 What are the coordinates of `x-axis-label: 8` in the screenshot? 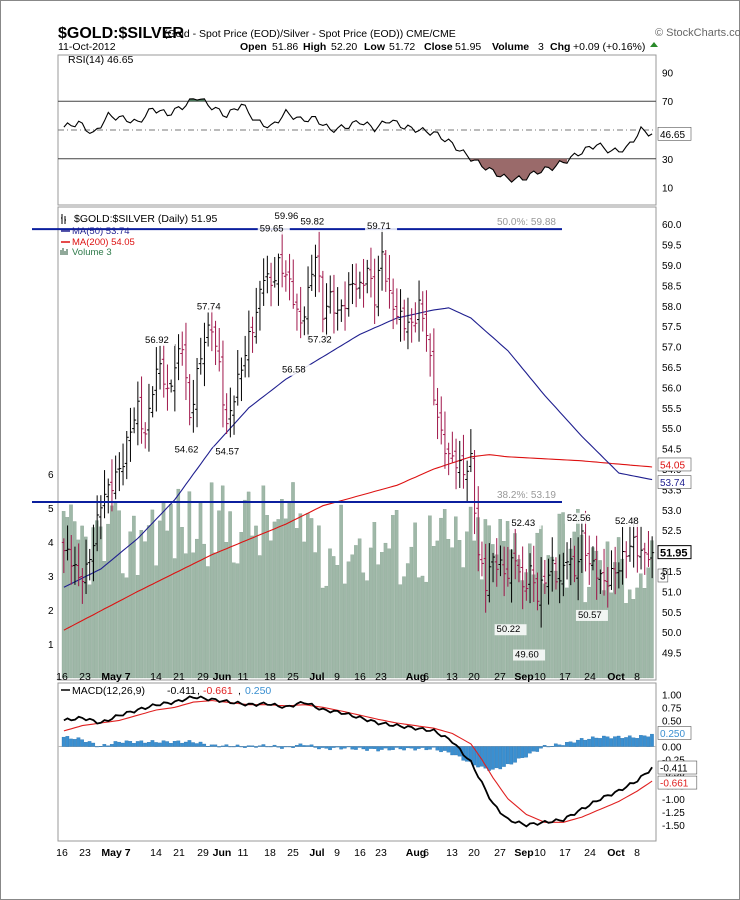 It's located at (637, 677).